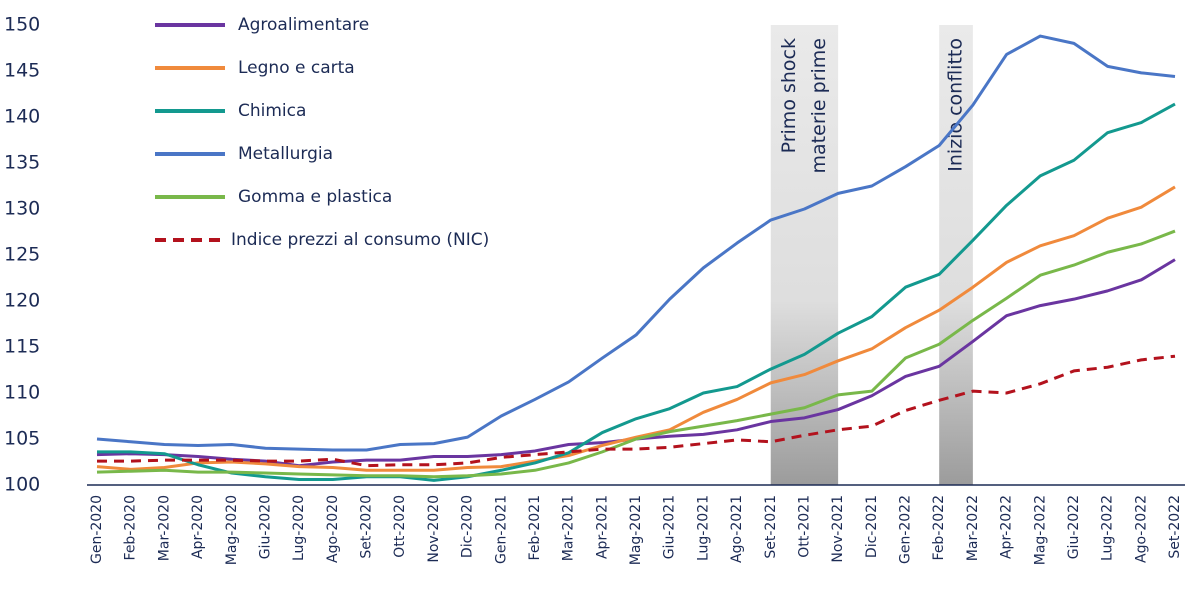 The height and width of the screenshot is (596, 1198). I want to click on y-tick-label: 130, so click(22, 209).